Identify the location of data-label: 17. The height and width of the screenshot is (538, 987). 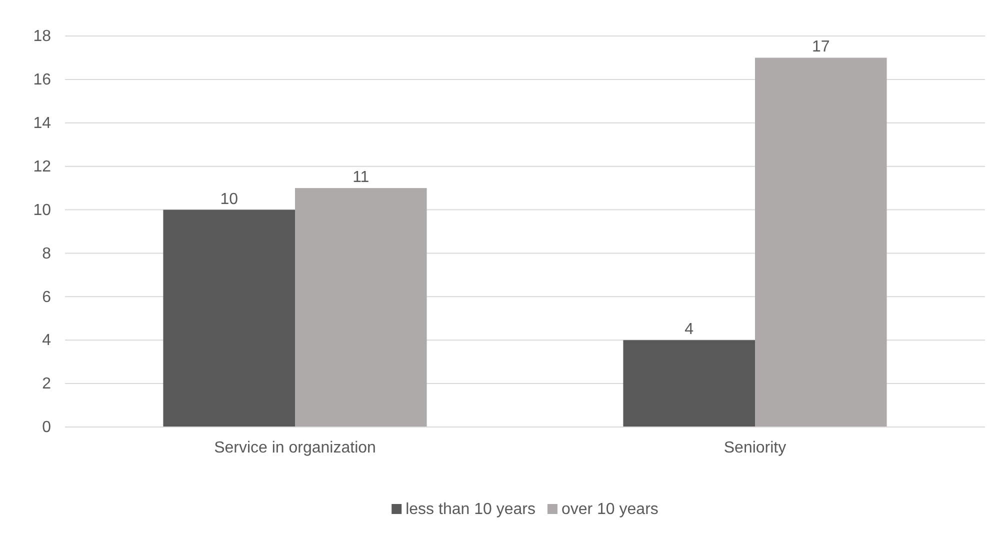
(821, 47).